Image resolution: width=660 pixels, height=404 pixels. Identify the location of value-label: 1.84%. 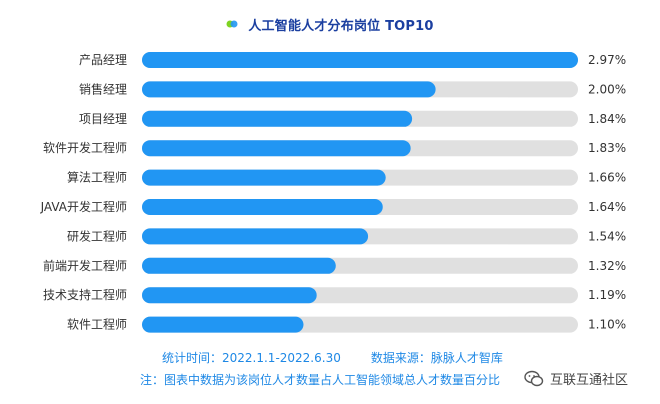
(607, 119).